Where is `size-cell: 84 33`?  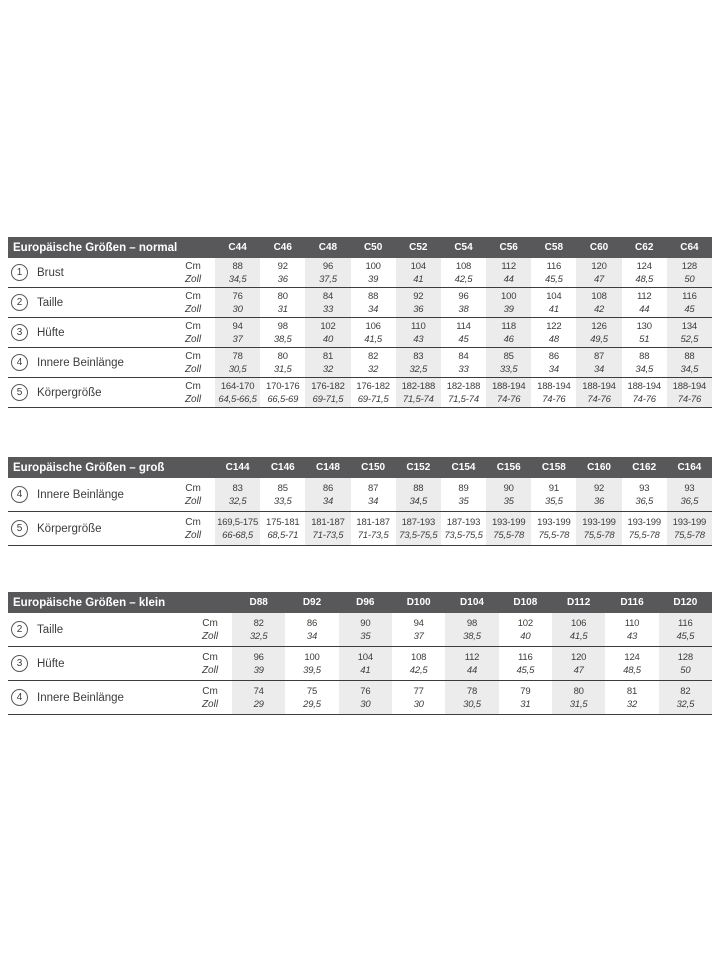 size-cell: 84 33 is located at coordinates (328, 302).